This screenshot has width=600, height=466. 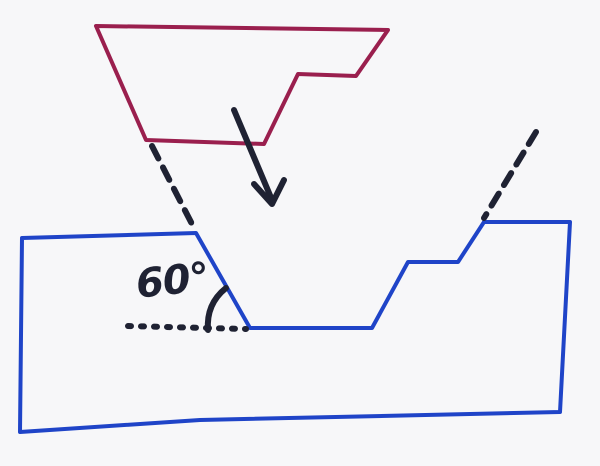 I want to click on left-dashed-extension, so click(x=173, y=187).